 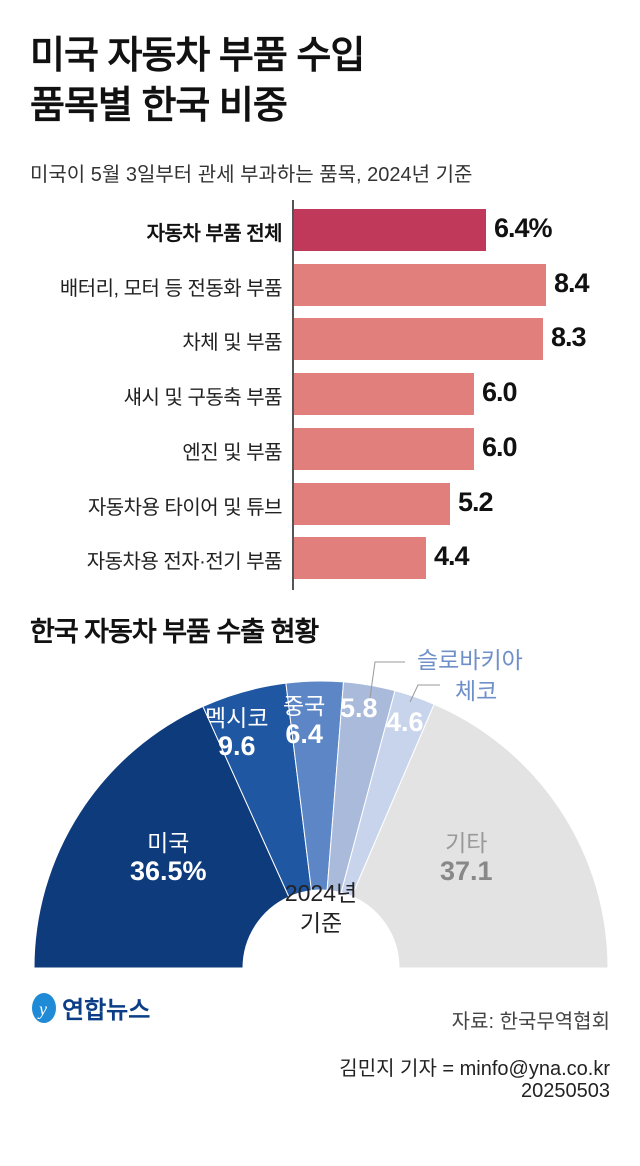 I want to click on slice-name: 중국, so click(x=304, y=706).